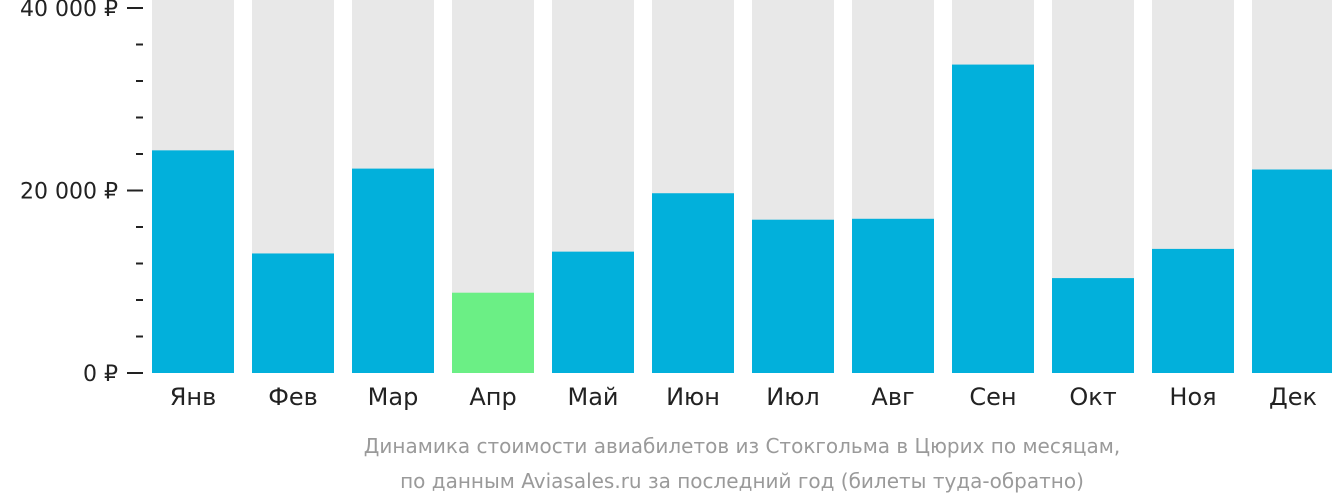 Image resolution: width=1332 pixels, height=502 pixels. I want to click on x-tick-label: Янв, so click(193, 397).